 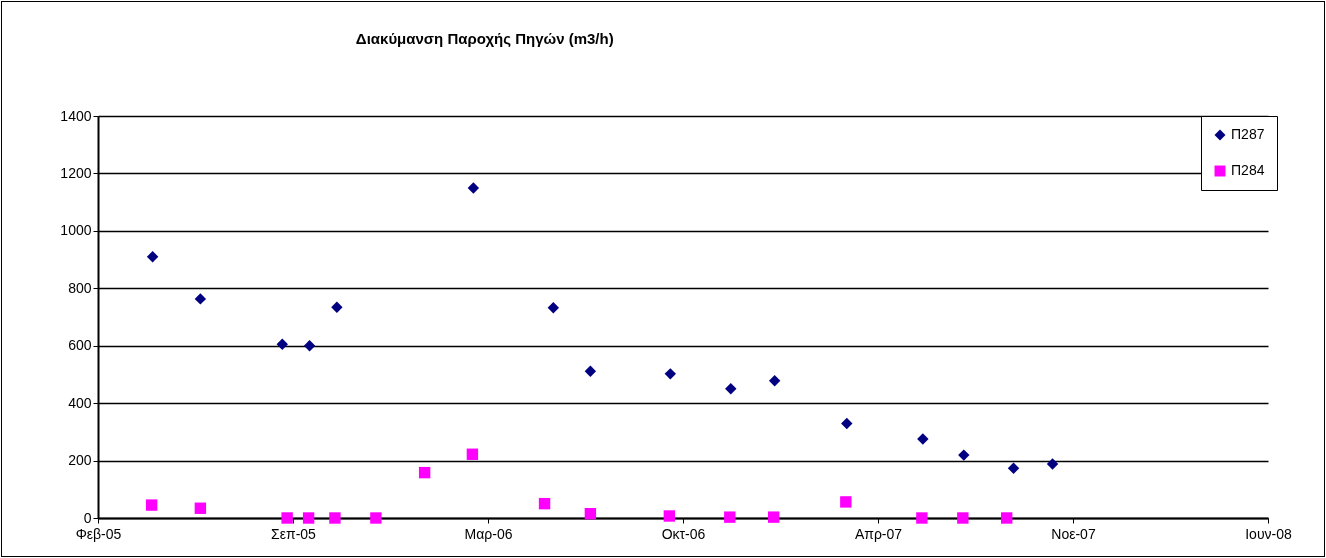 What do you see at coordinates (87, 517) in the screenshot?
I see `y-tick-label: 0` at bounding box center [87, 517].